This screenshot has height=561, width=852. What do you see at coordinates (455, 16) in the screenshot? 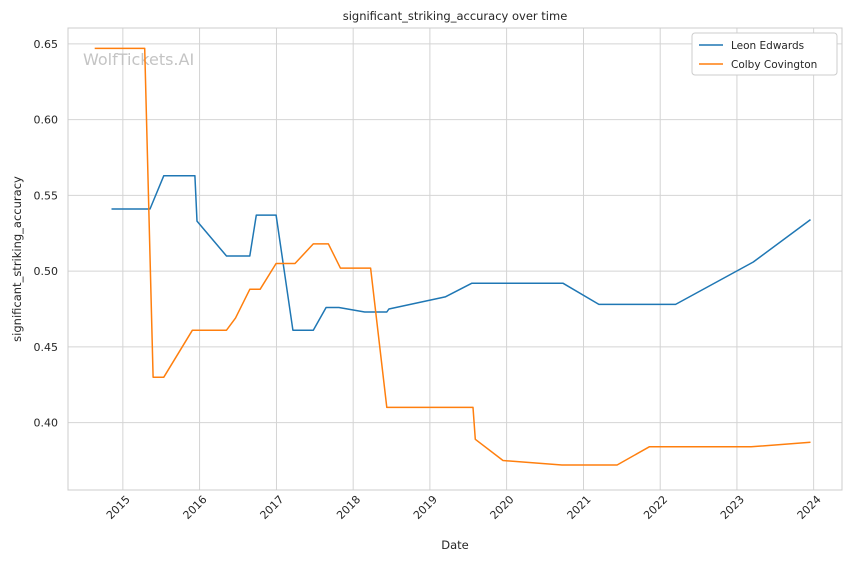
I see `chart-title: significant_striking_accuracy over time` at bounding box center [455, 16].